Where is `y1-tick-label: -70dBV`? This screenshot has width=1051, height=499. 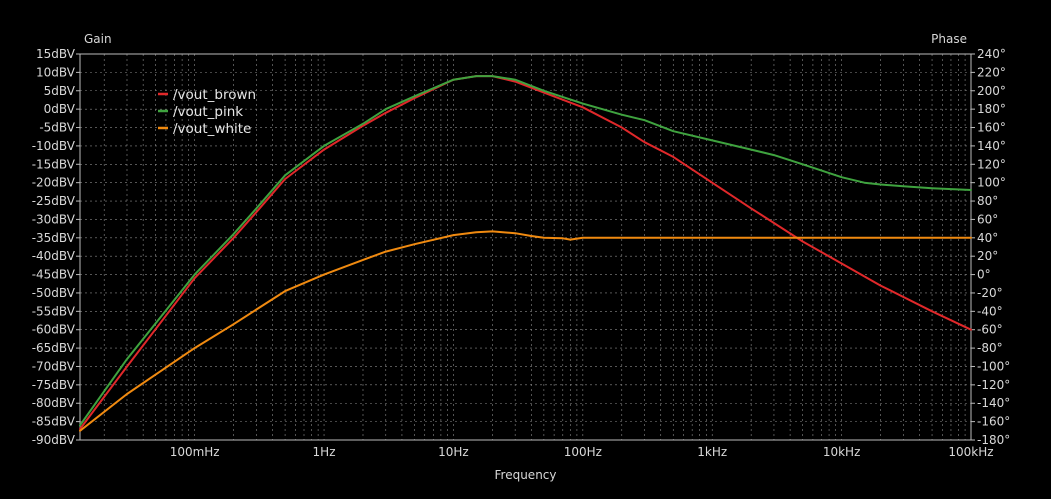 y1-tick-label: -70dBV is located at coordinates (54, 366).